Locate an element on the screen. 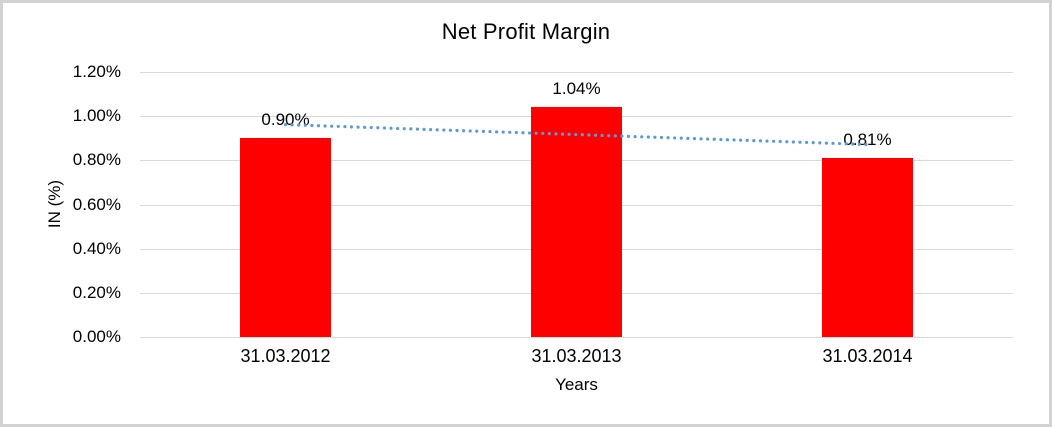 Image resolution: width=1052 pixels, height=427 pixels. y-axis-tick-label: 0.20% is located at coordinates (96, 292).